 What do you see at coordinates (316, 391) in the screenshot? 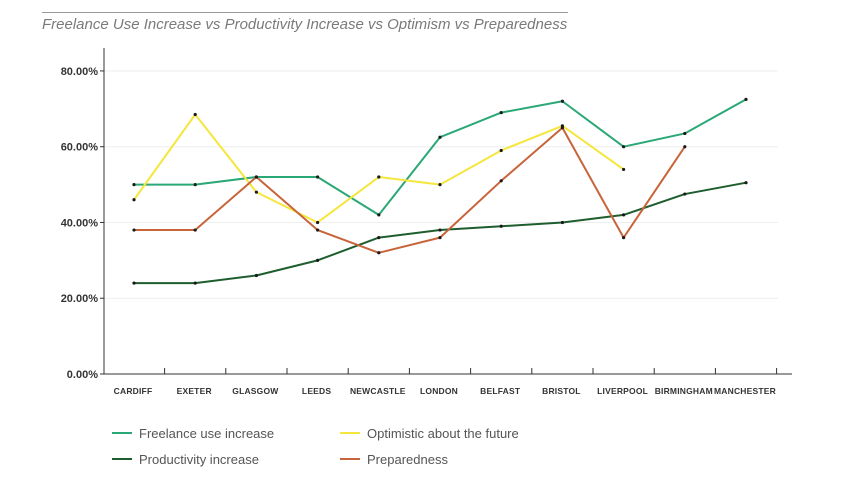
I see `x-tick-label: LEEDS` at bounding box center [316, 391].